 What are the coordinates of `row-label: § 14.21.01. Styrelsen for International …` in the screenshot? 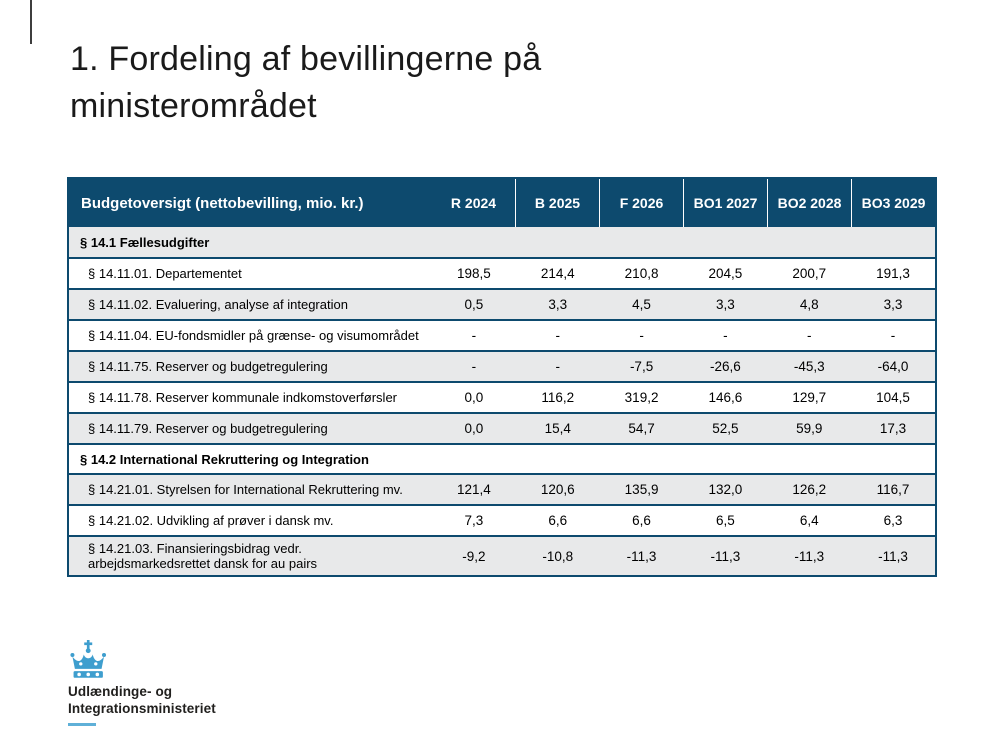 It's located at (245, 489).